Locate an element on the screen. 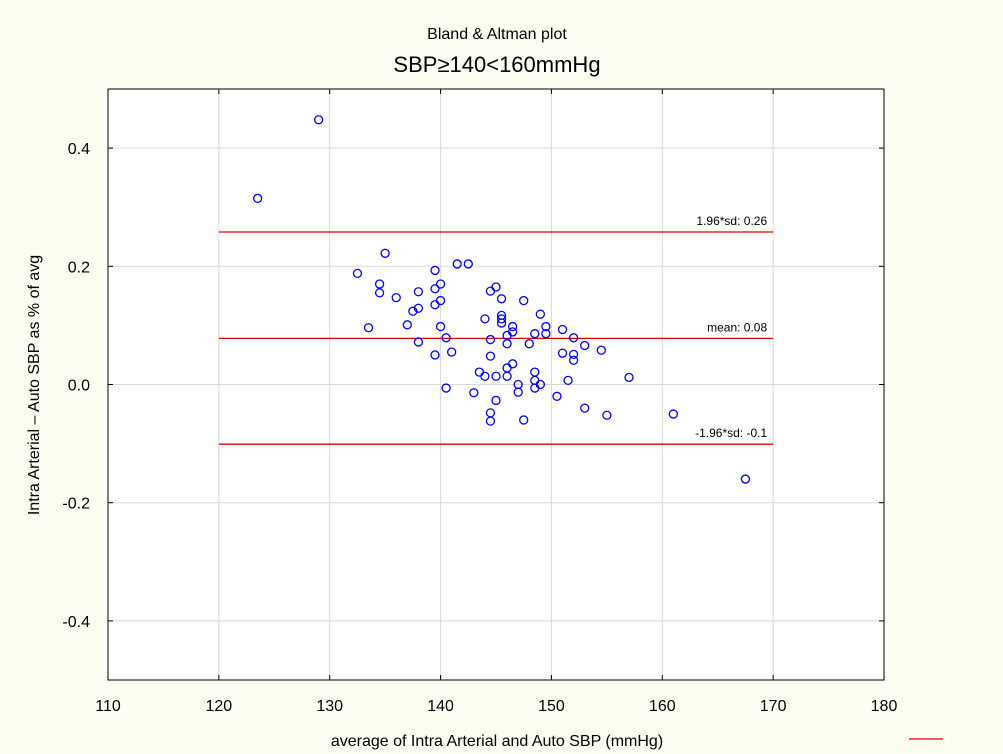 The image size is (1003, 754). reference-line-label: -1.96*sd: -0.1 is located at coordinates (731, 433).